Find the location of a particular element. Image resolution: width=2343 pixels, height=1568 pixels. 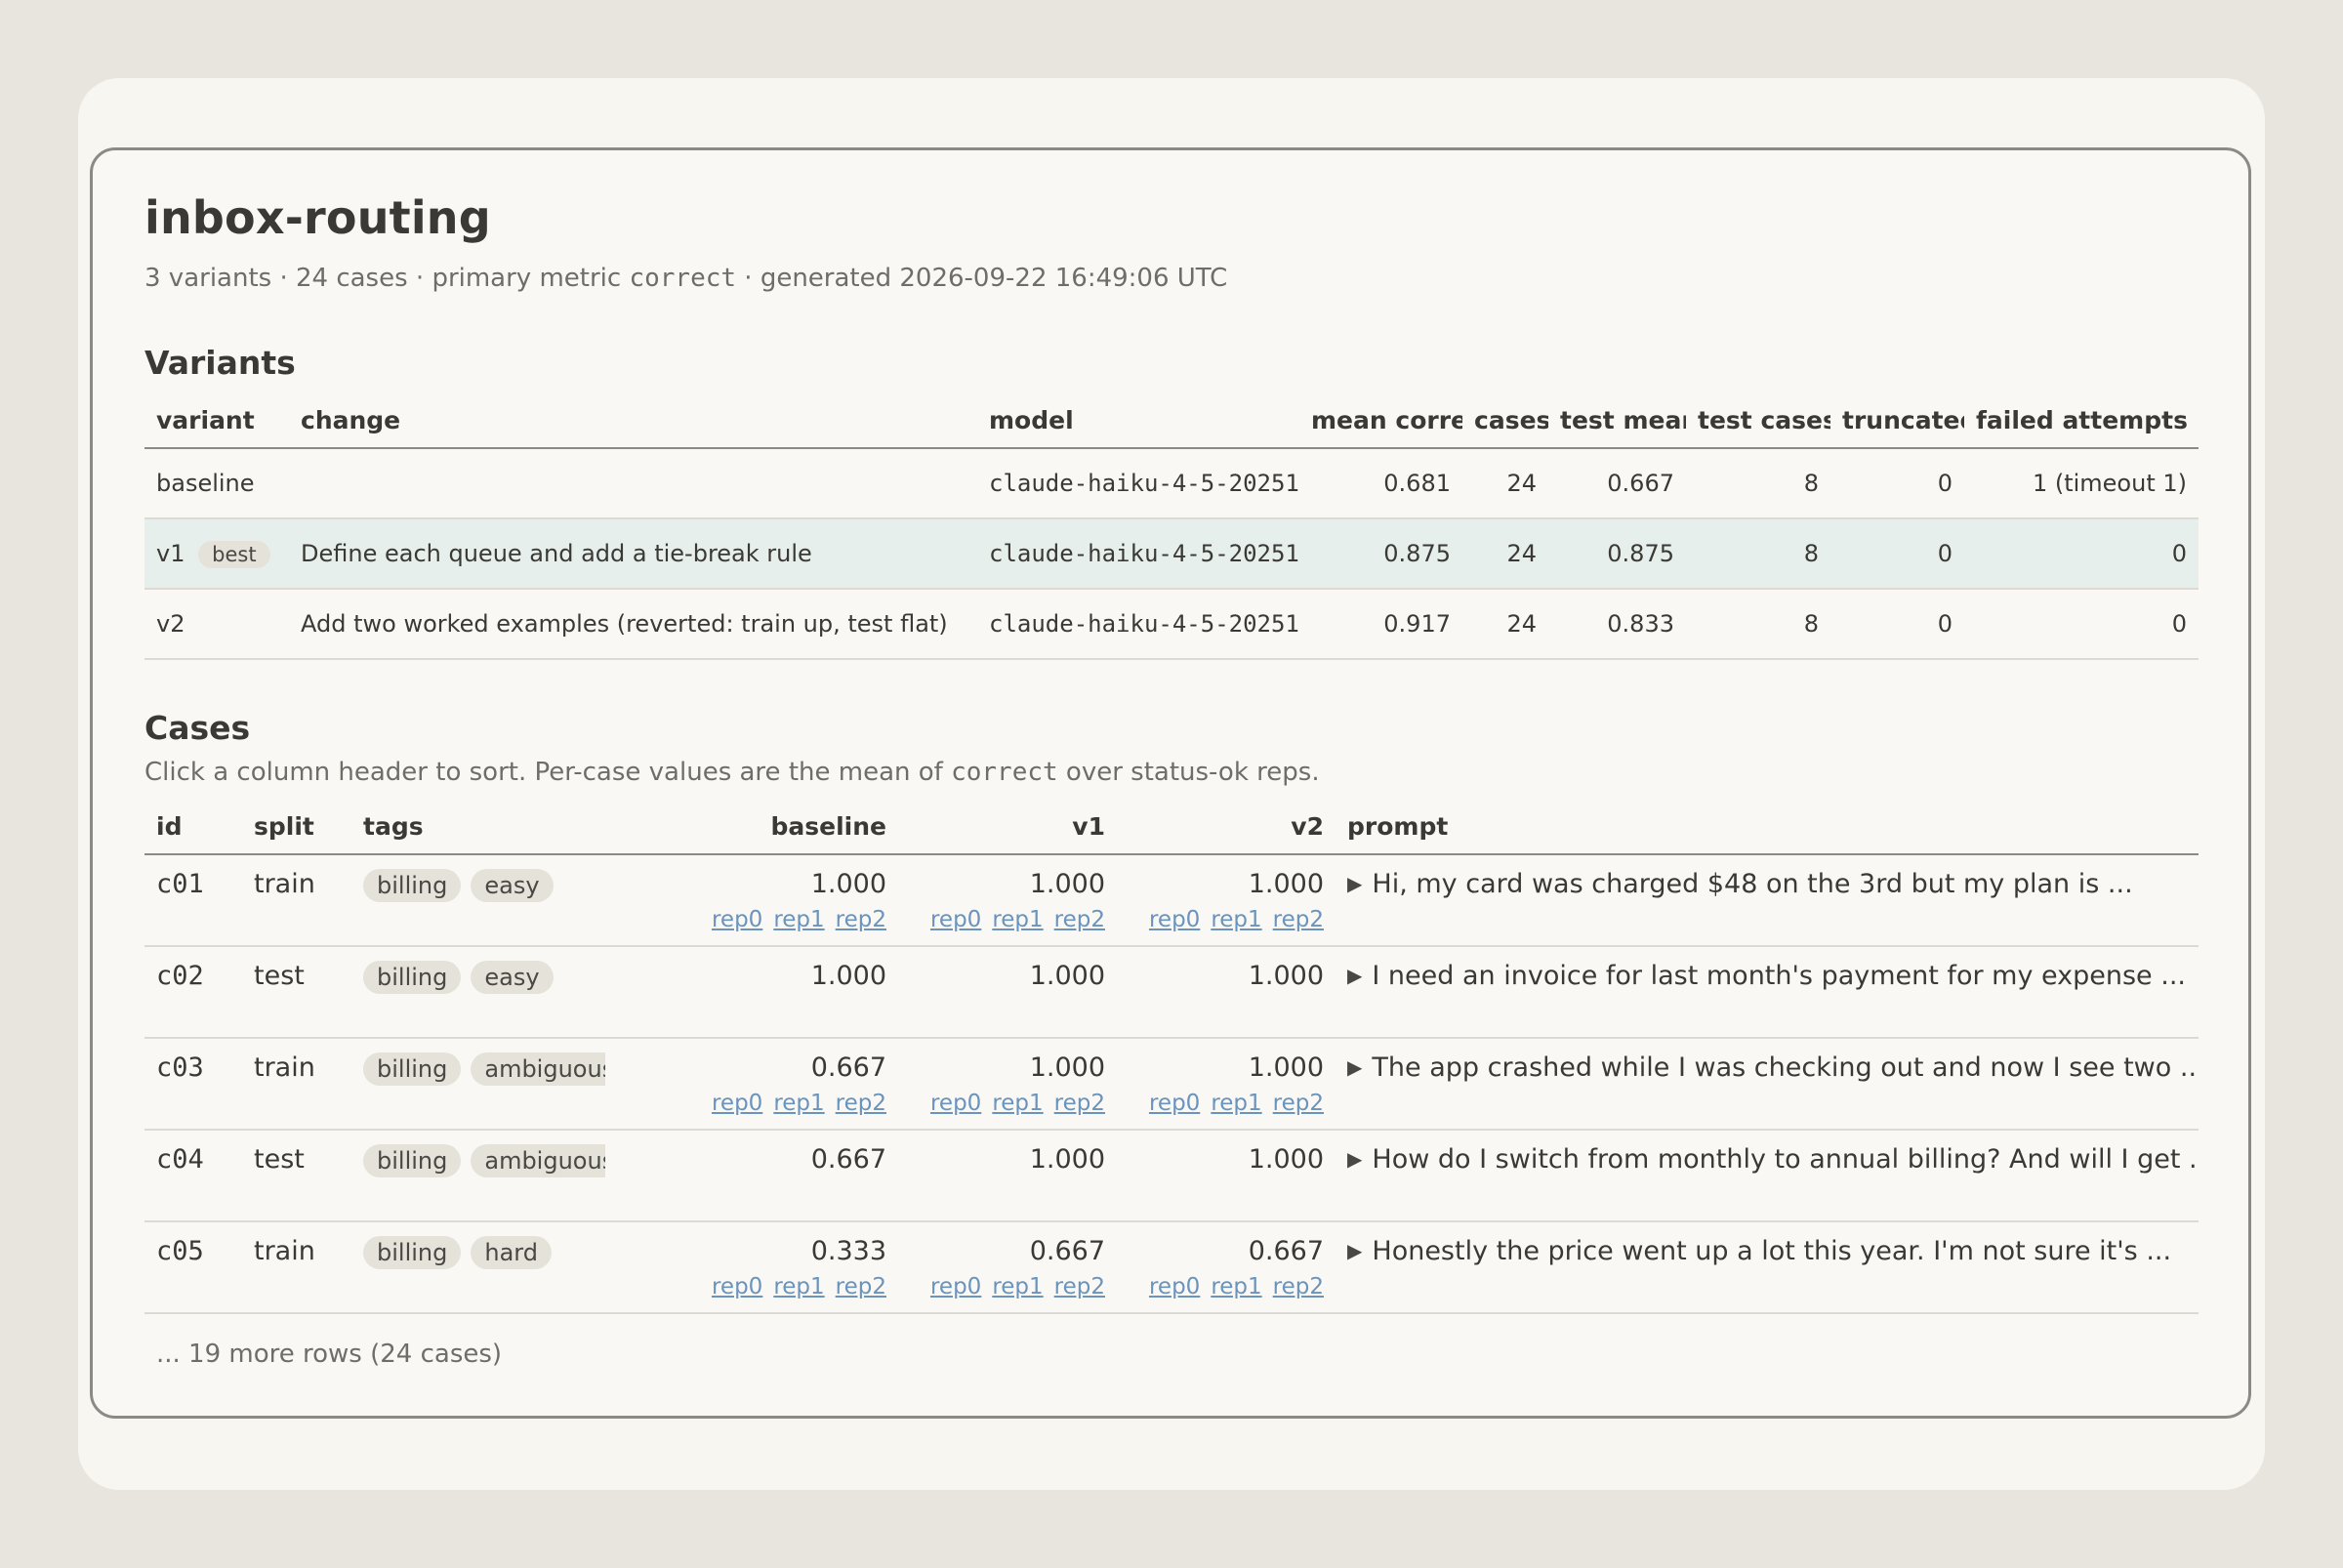

variant-name: v2 is located at coordinates (216, 624).